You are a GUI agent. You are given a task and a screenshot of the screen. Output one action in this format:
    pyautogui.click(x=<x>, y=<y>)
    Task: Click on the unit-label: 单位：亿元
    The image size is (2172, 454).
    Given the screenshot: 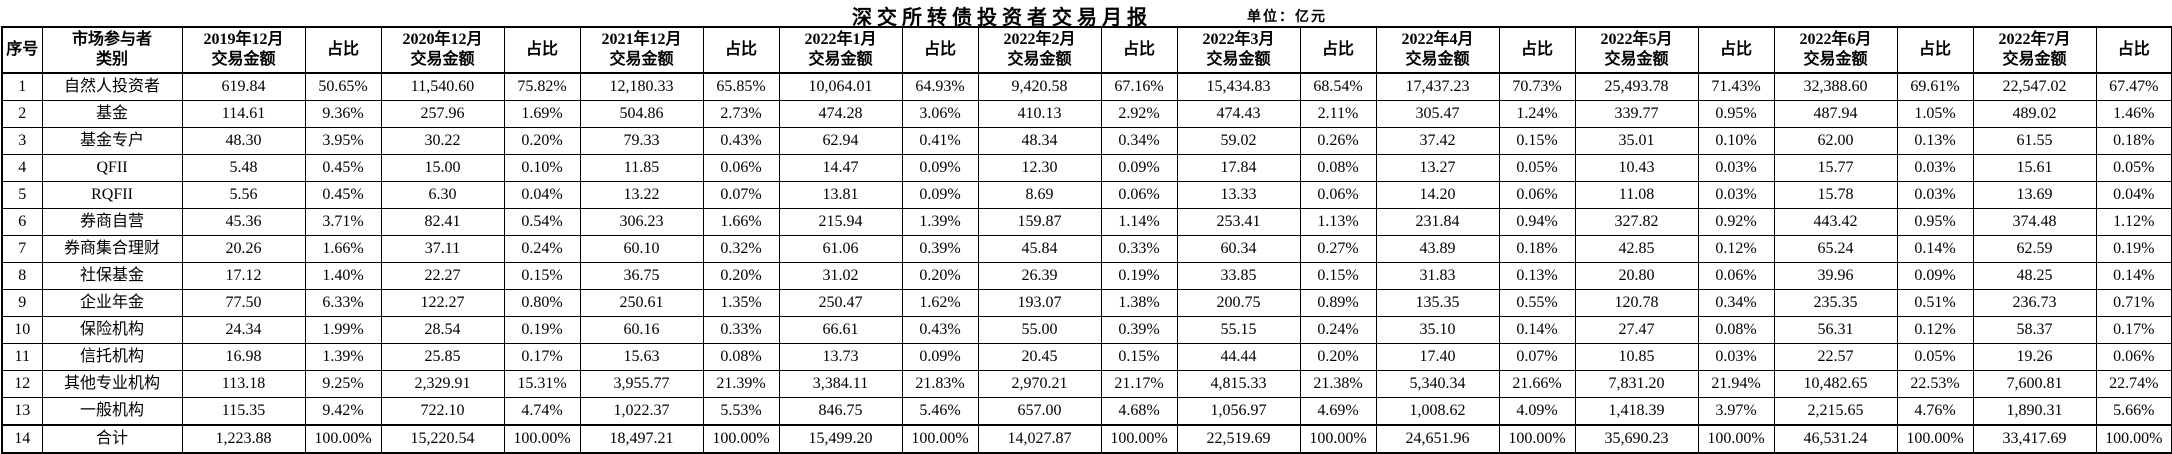 What is the action you would take?
    pyautogui.click(x=1287, y=17)
    